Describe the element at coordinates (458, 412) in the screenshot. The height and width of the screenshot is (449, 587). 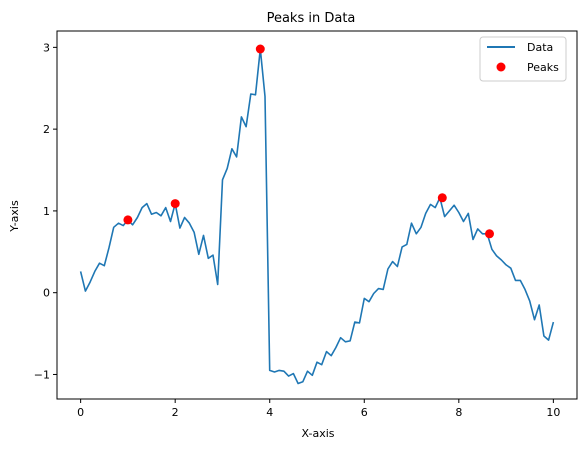
I see `x-tick-label: 8` at that location.